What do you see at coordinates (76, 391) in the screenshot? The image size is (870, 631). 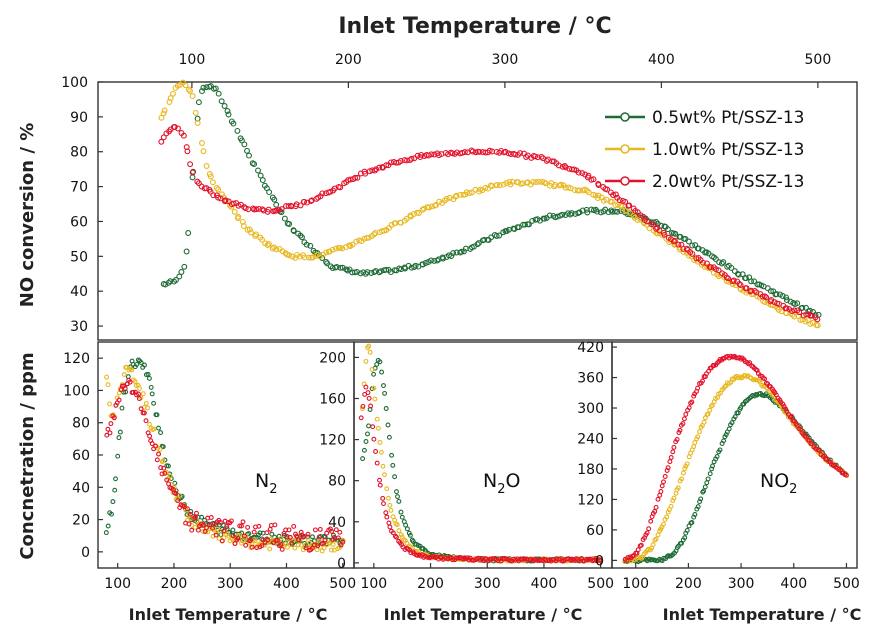 I see `n2-y-tick-label: 100` at bounding box center [76, 391].